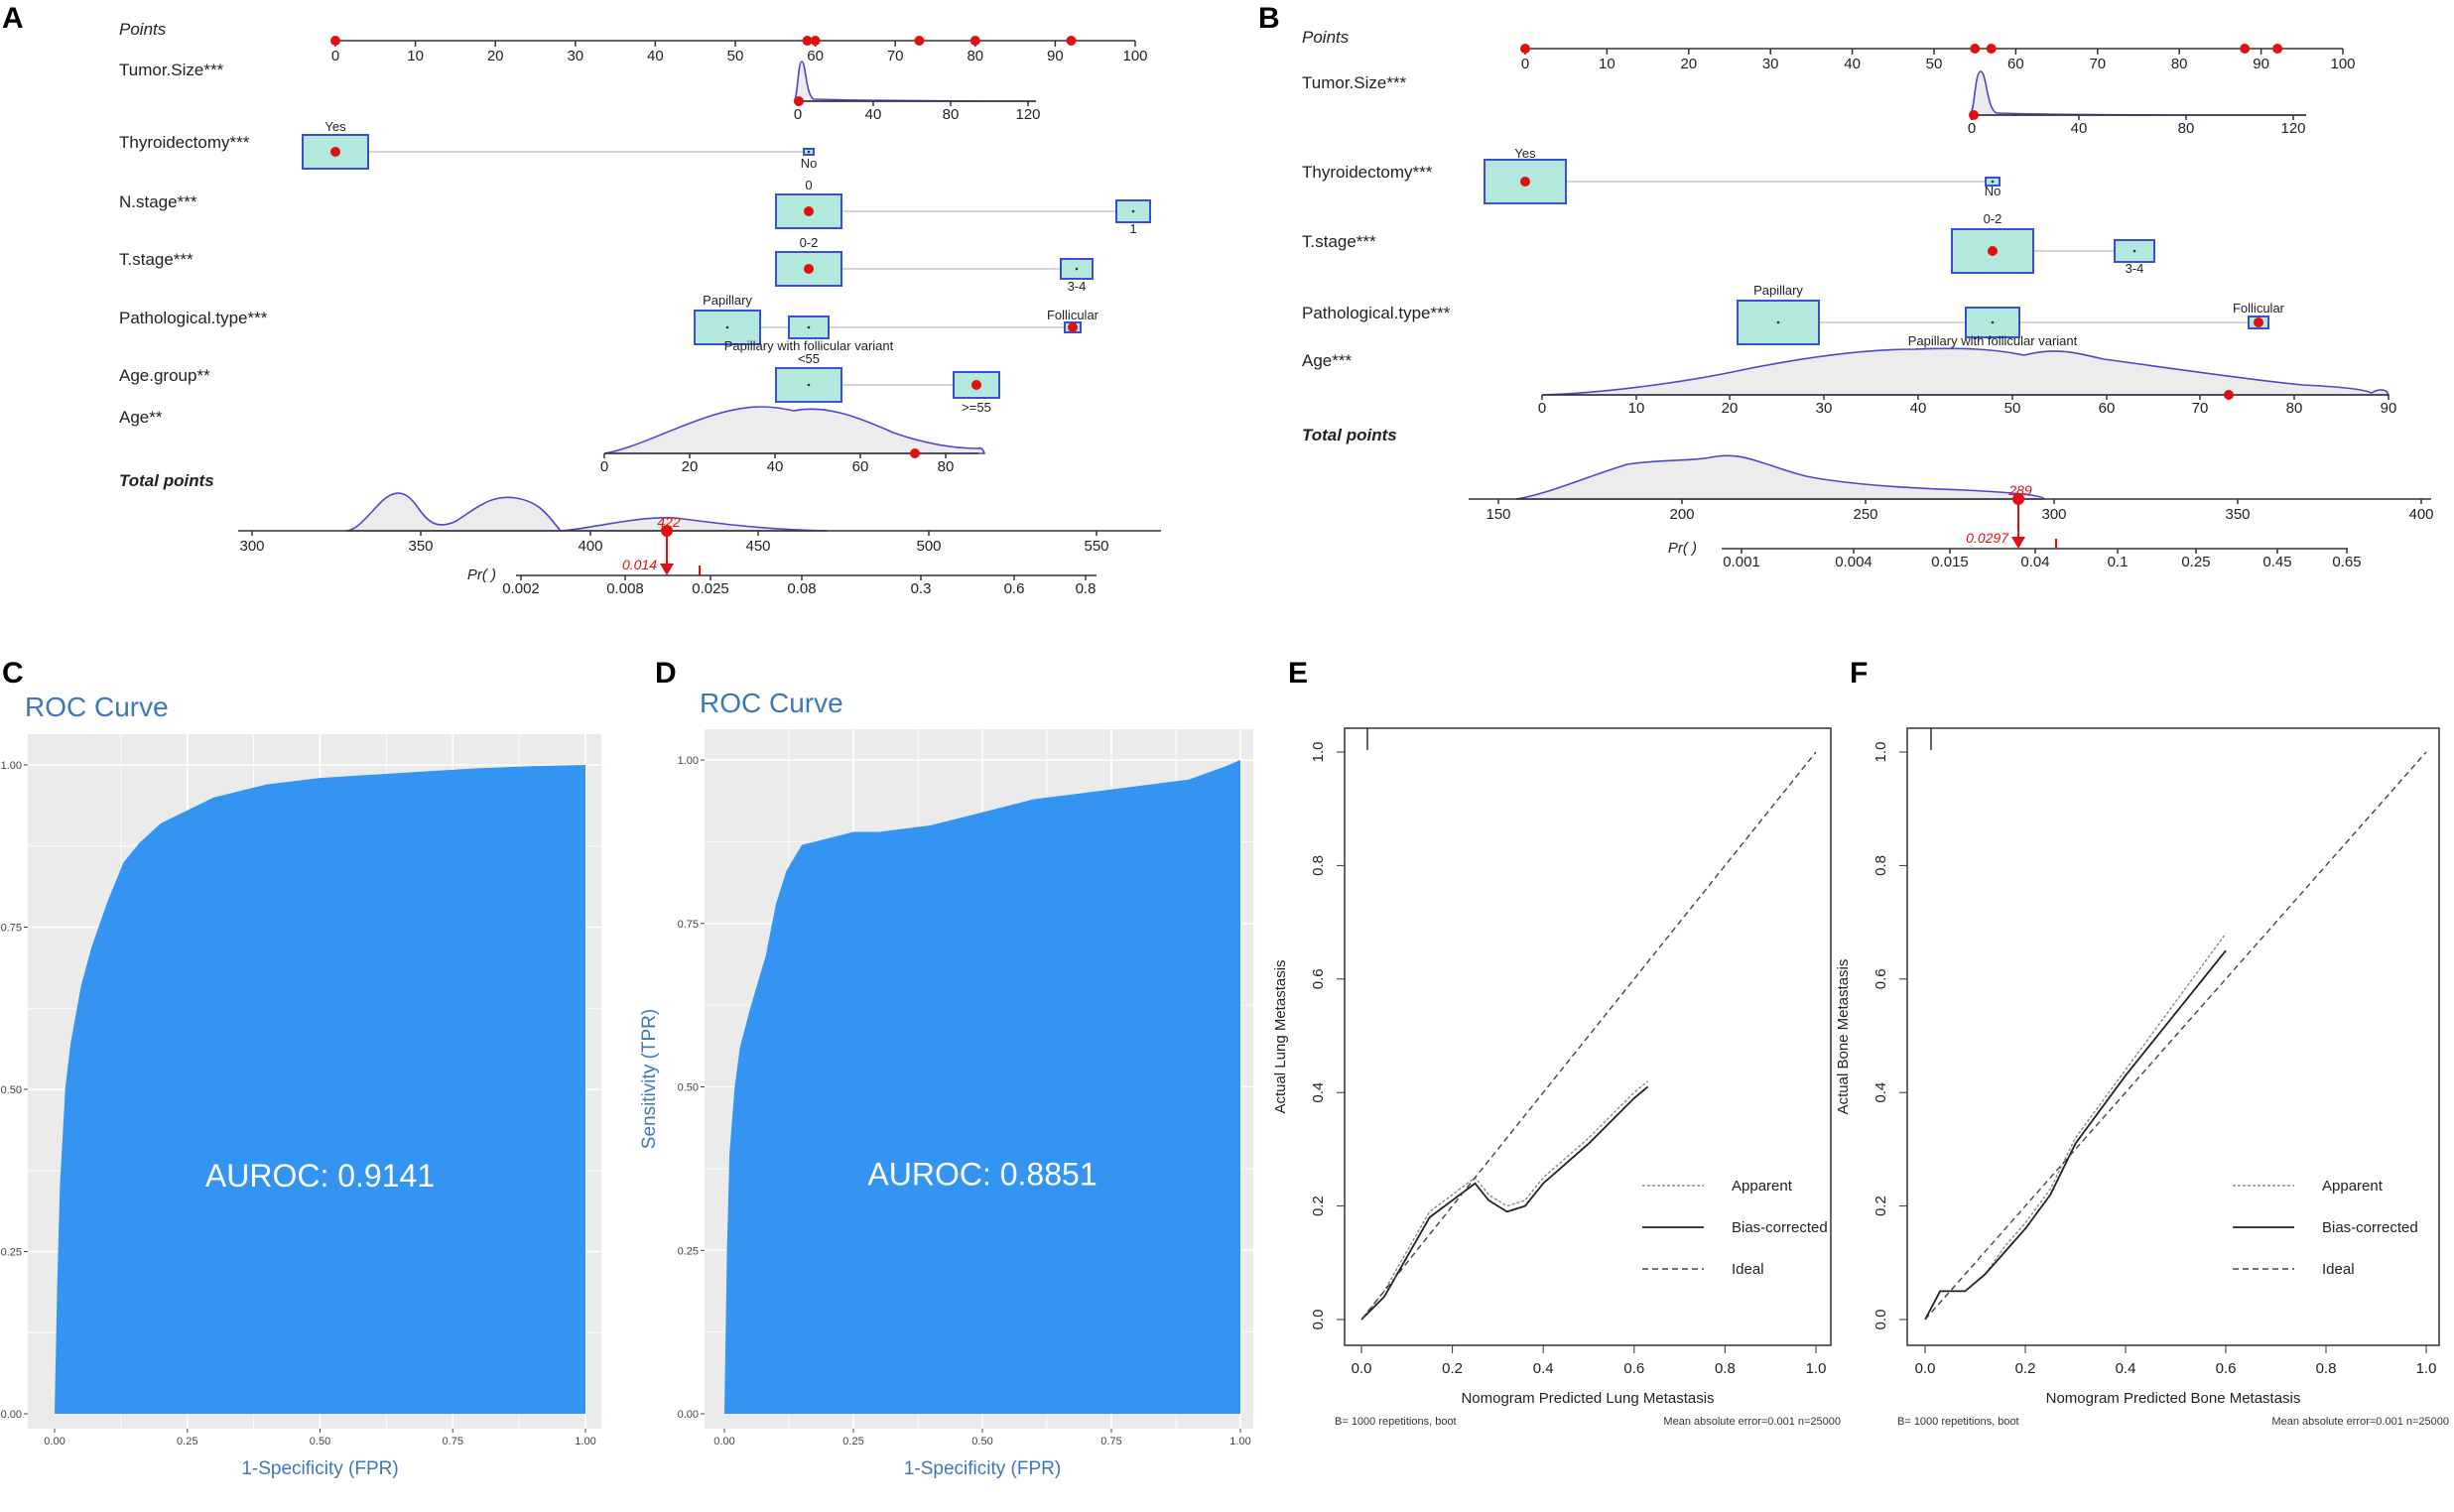 The image size is (2454, 1512). What do you see at coordinates (2237, 514) in the screenshot?
I see `total-tick-label: 350` at bounding box center [2237, 514].